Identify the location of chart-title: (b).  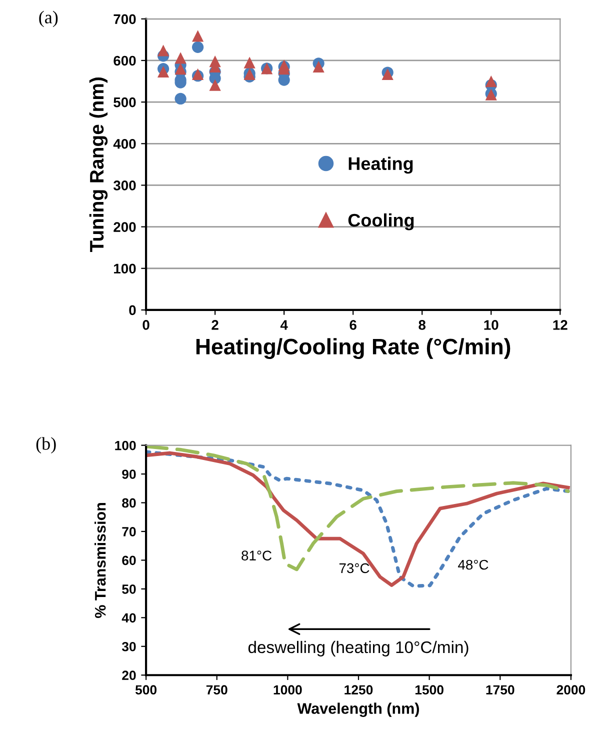
(46, 445).